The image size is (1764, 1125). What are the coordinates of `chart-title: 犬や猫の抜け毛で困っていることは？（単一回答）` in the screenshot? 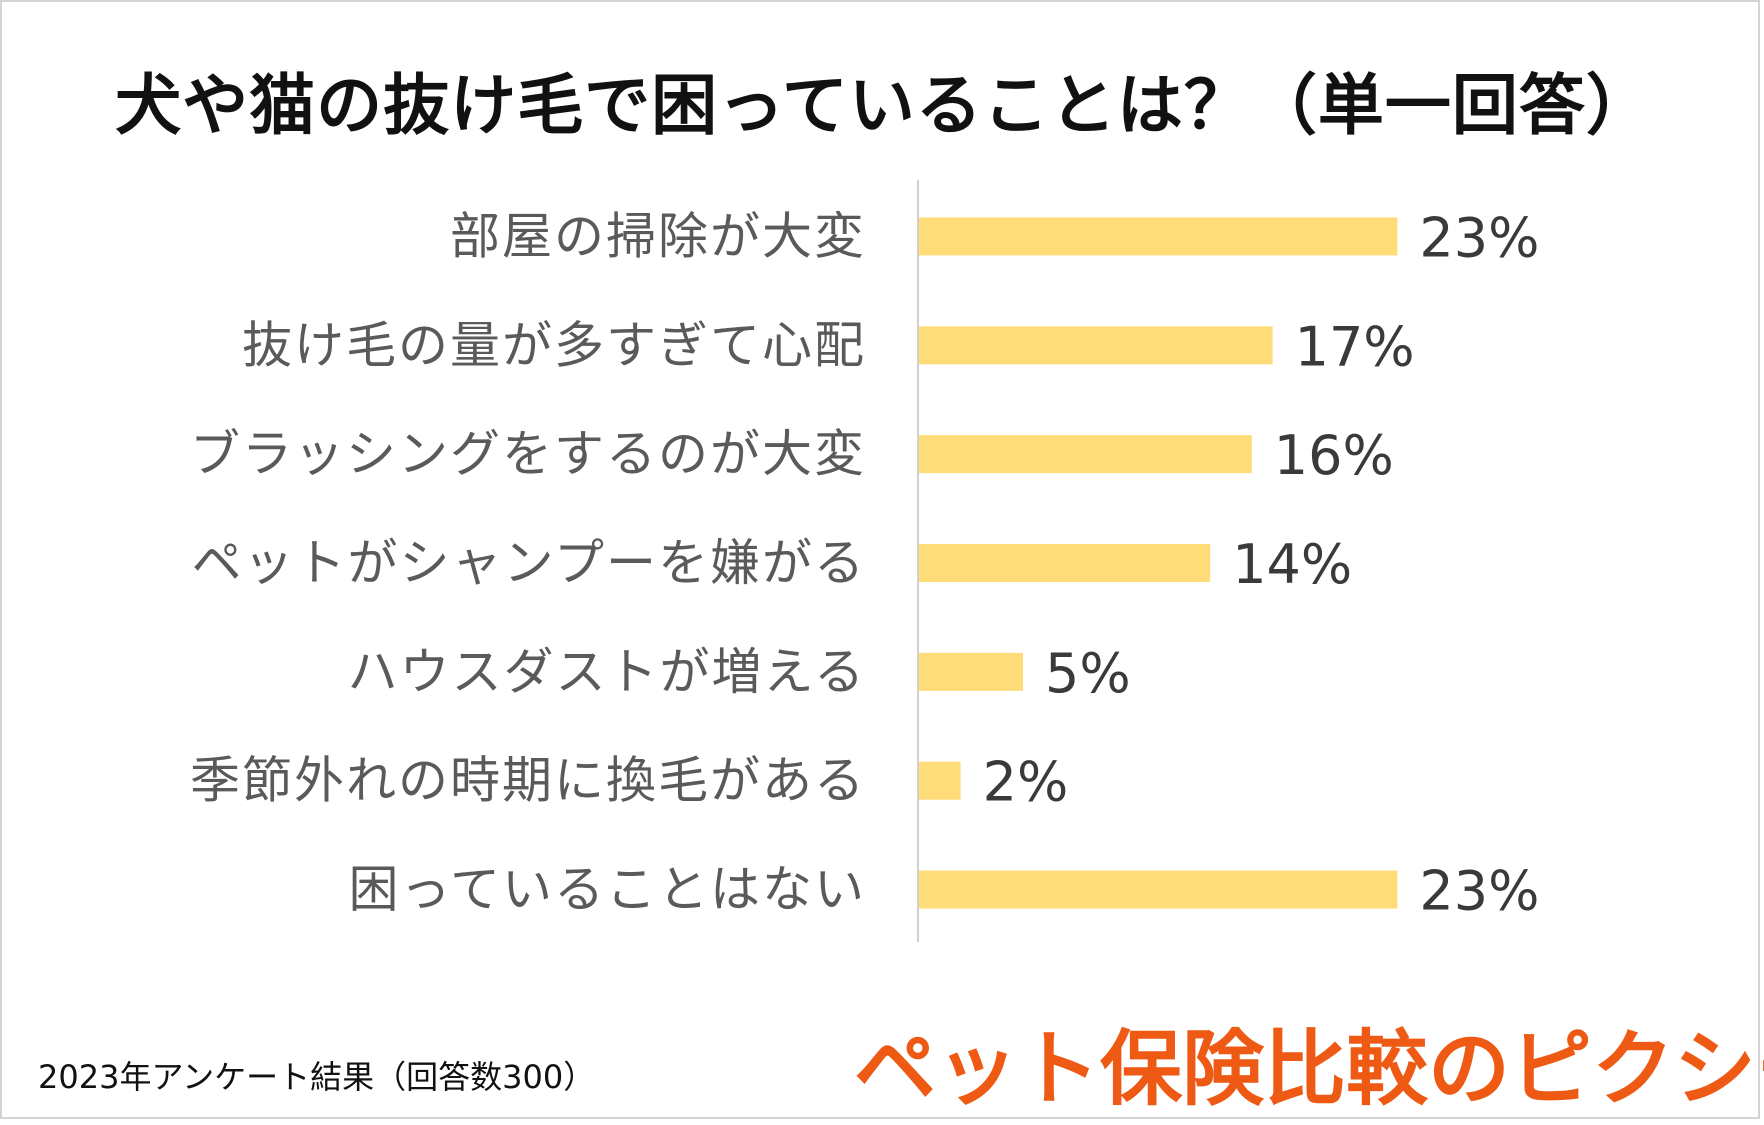 It's located at (884, 105).